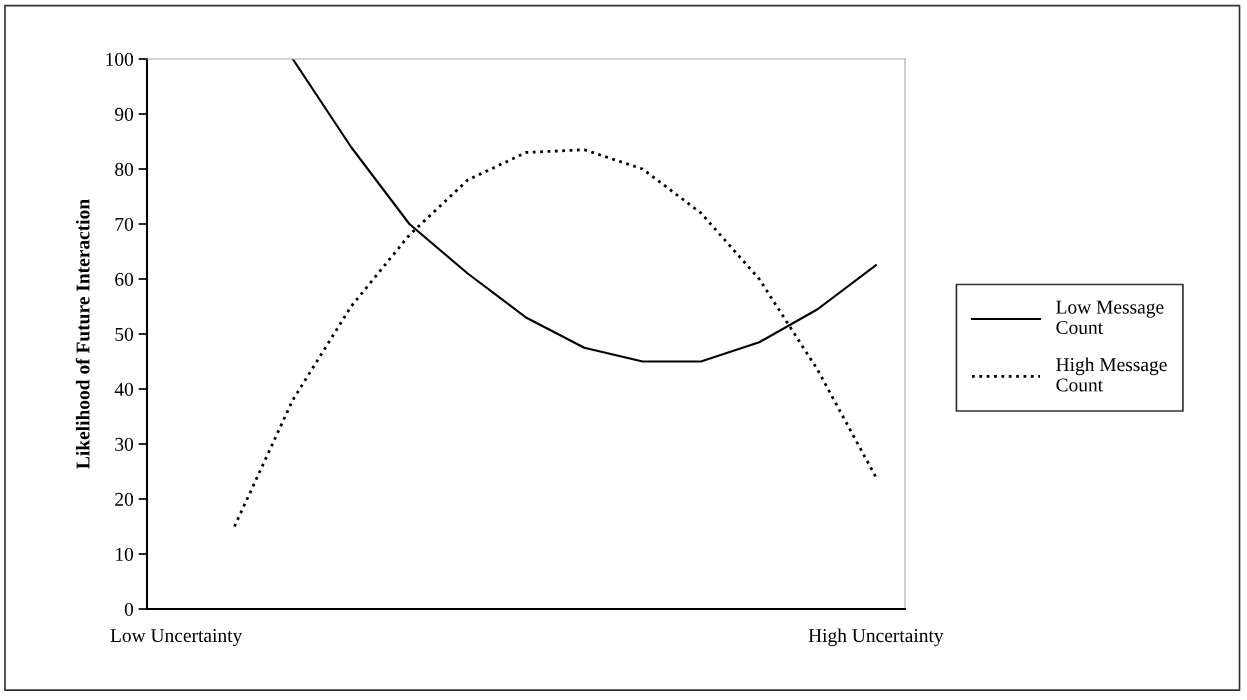 Image resolution: width=1247 pixels, height=700 pixels. Describe the element at coordinates (124, 334) in the screenshot. I see `y-tick-label: 50` at that location.